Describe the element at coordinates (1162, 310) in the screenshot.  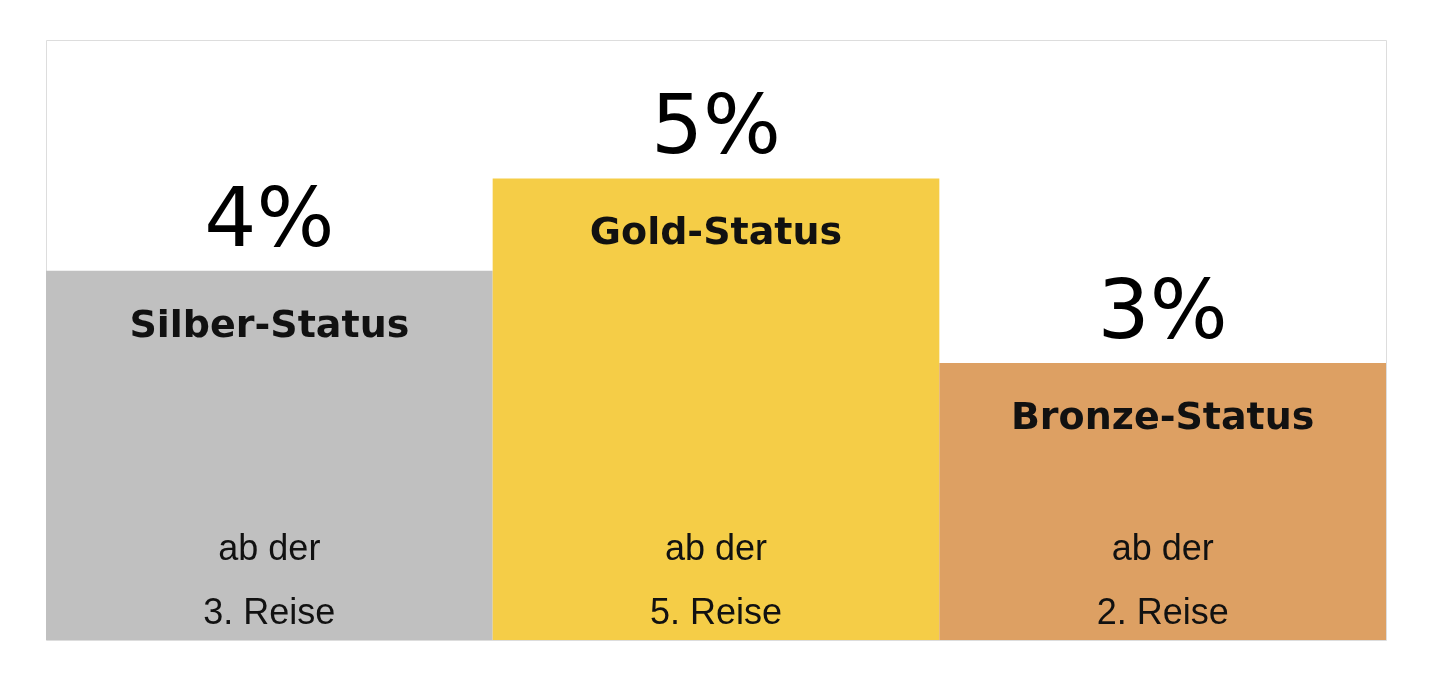
I see `data-label: 3%` at that location.